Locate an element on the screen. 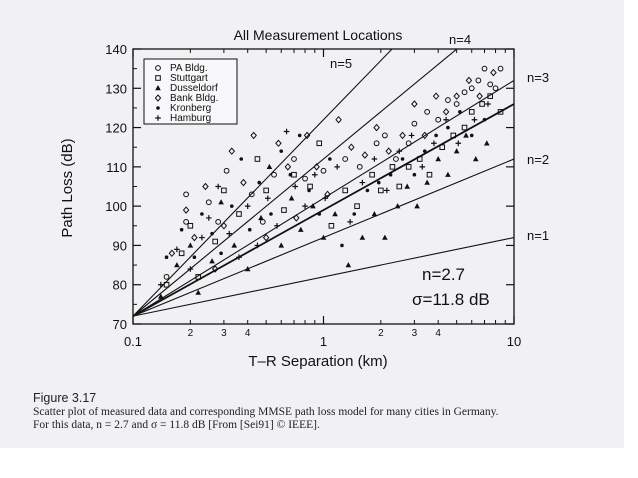 This screenshot has width=638, height=478. legend-label-5: Hamburg is located at coordinates (190, 118).